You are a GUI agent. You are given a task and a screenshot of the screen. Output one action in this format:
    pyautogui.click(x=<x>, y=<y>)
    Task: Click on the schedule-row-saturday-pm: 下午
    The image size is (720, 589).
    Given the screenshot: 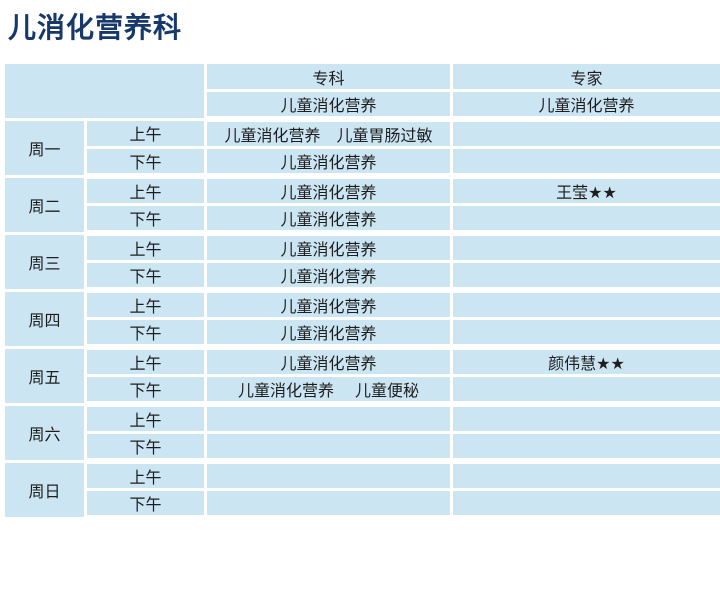 What is the action you would take?
    pyautogui.click(x=362, y=447)
    